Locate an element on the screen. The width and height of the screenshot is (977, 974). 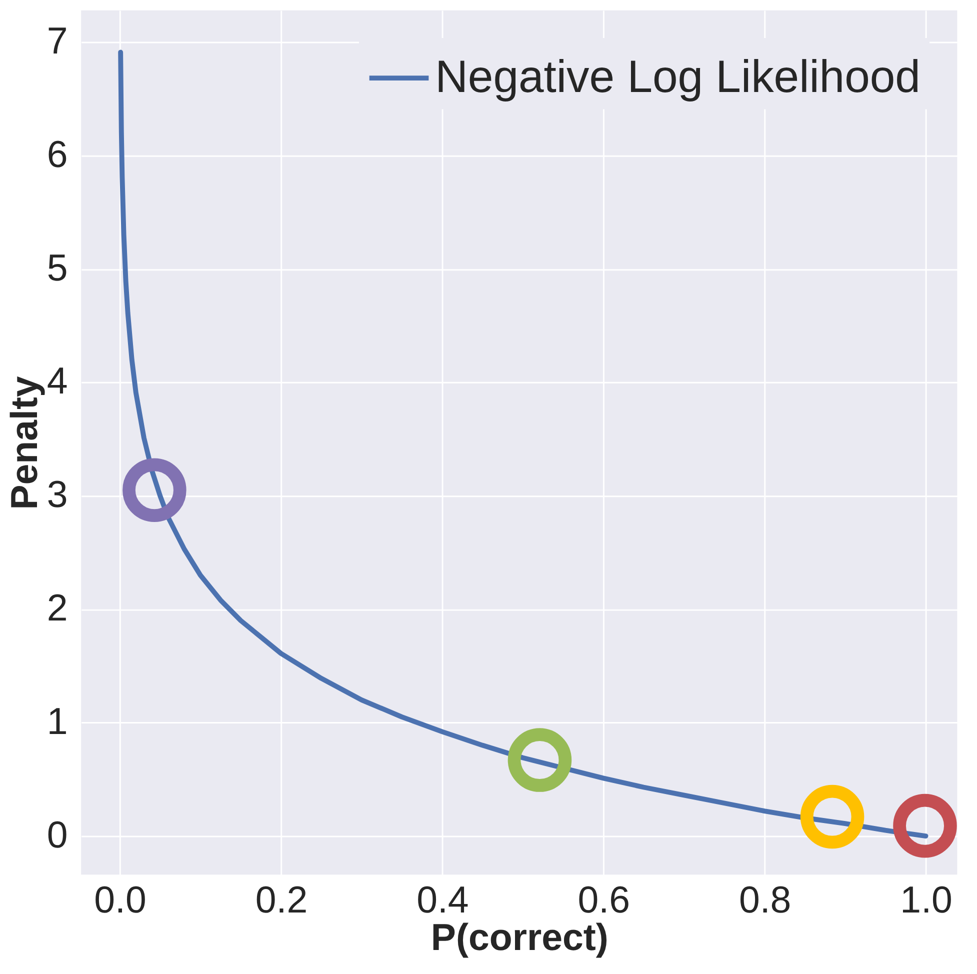
y-tick-label: 0 is located at coordinates (57, 834).